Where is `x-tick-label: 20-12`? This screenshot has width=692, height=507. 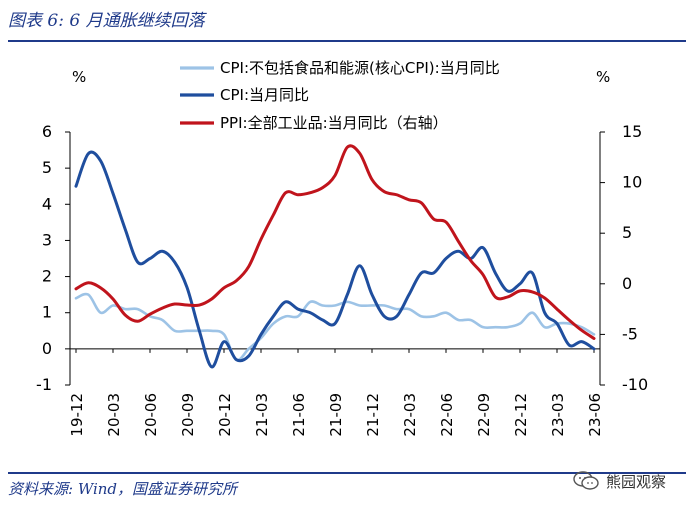
x-tick-label: 20-12 is located at coordinates (225, 415).